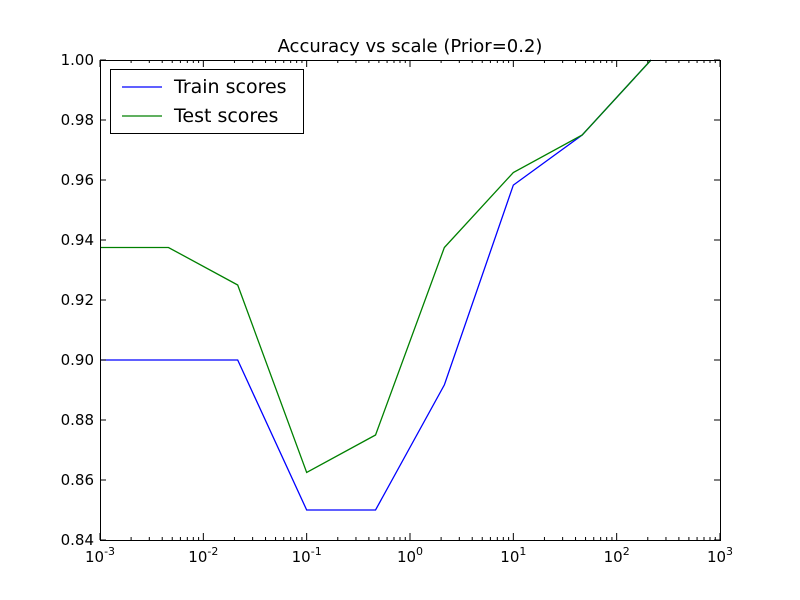  I want to click on x-tick-label: 10⁻¹, so click(307, 555).